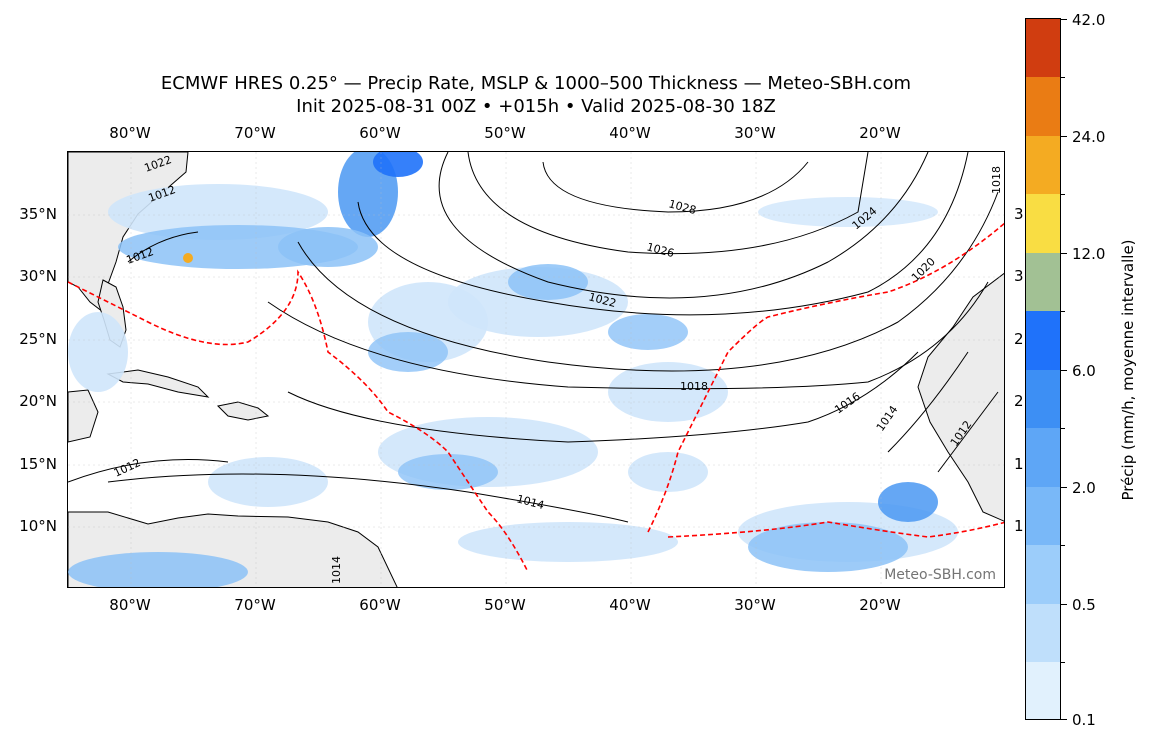  I want to click on lon-label-bottom: 70°W, so click(255, 605).